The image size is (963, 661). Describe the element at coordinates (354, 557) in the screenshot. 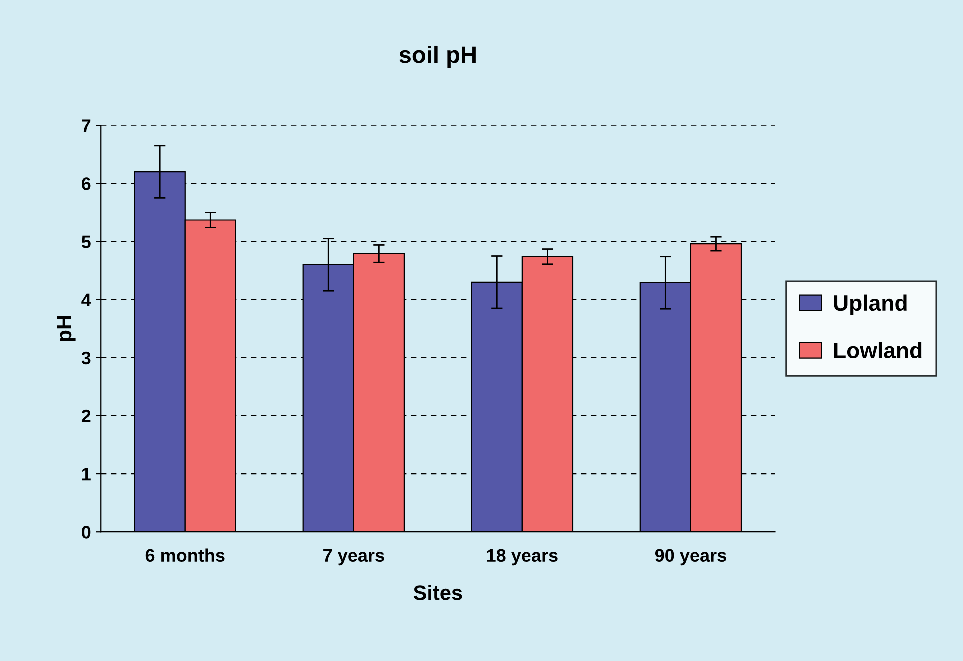

I see `x-tick-label: 7 years` at that location.